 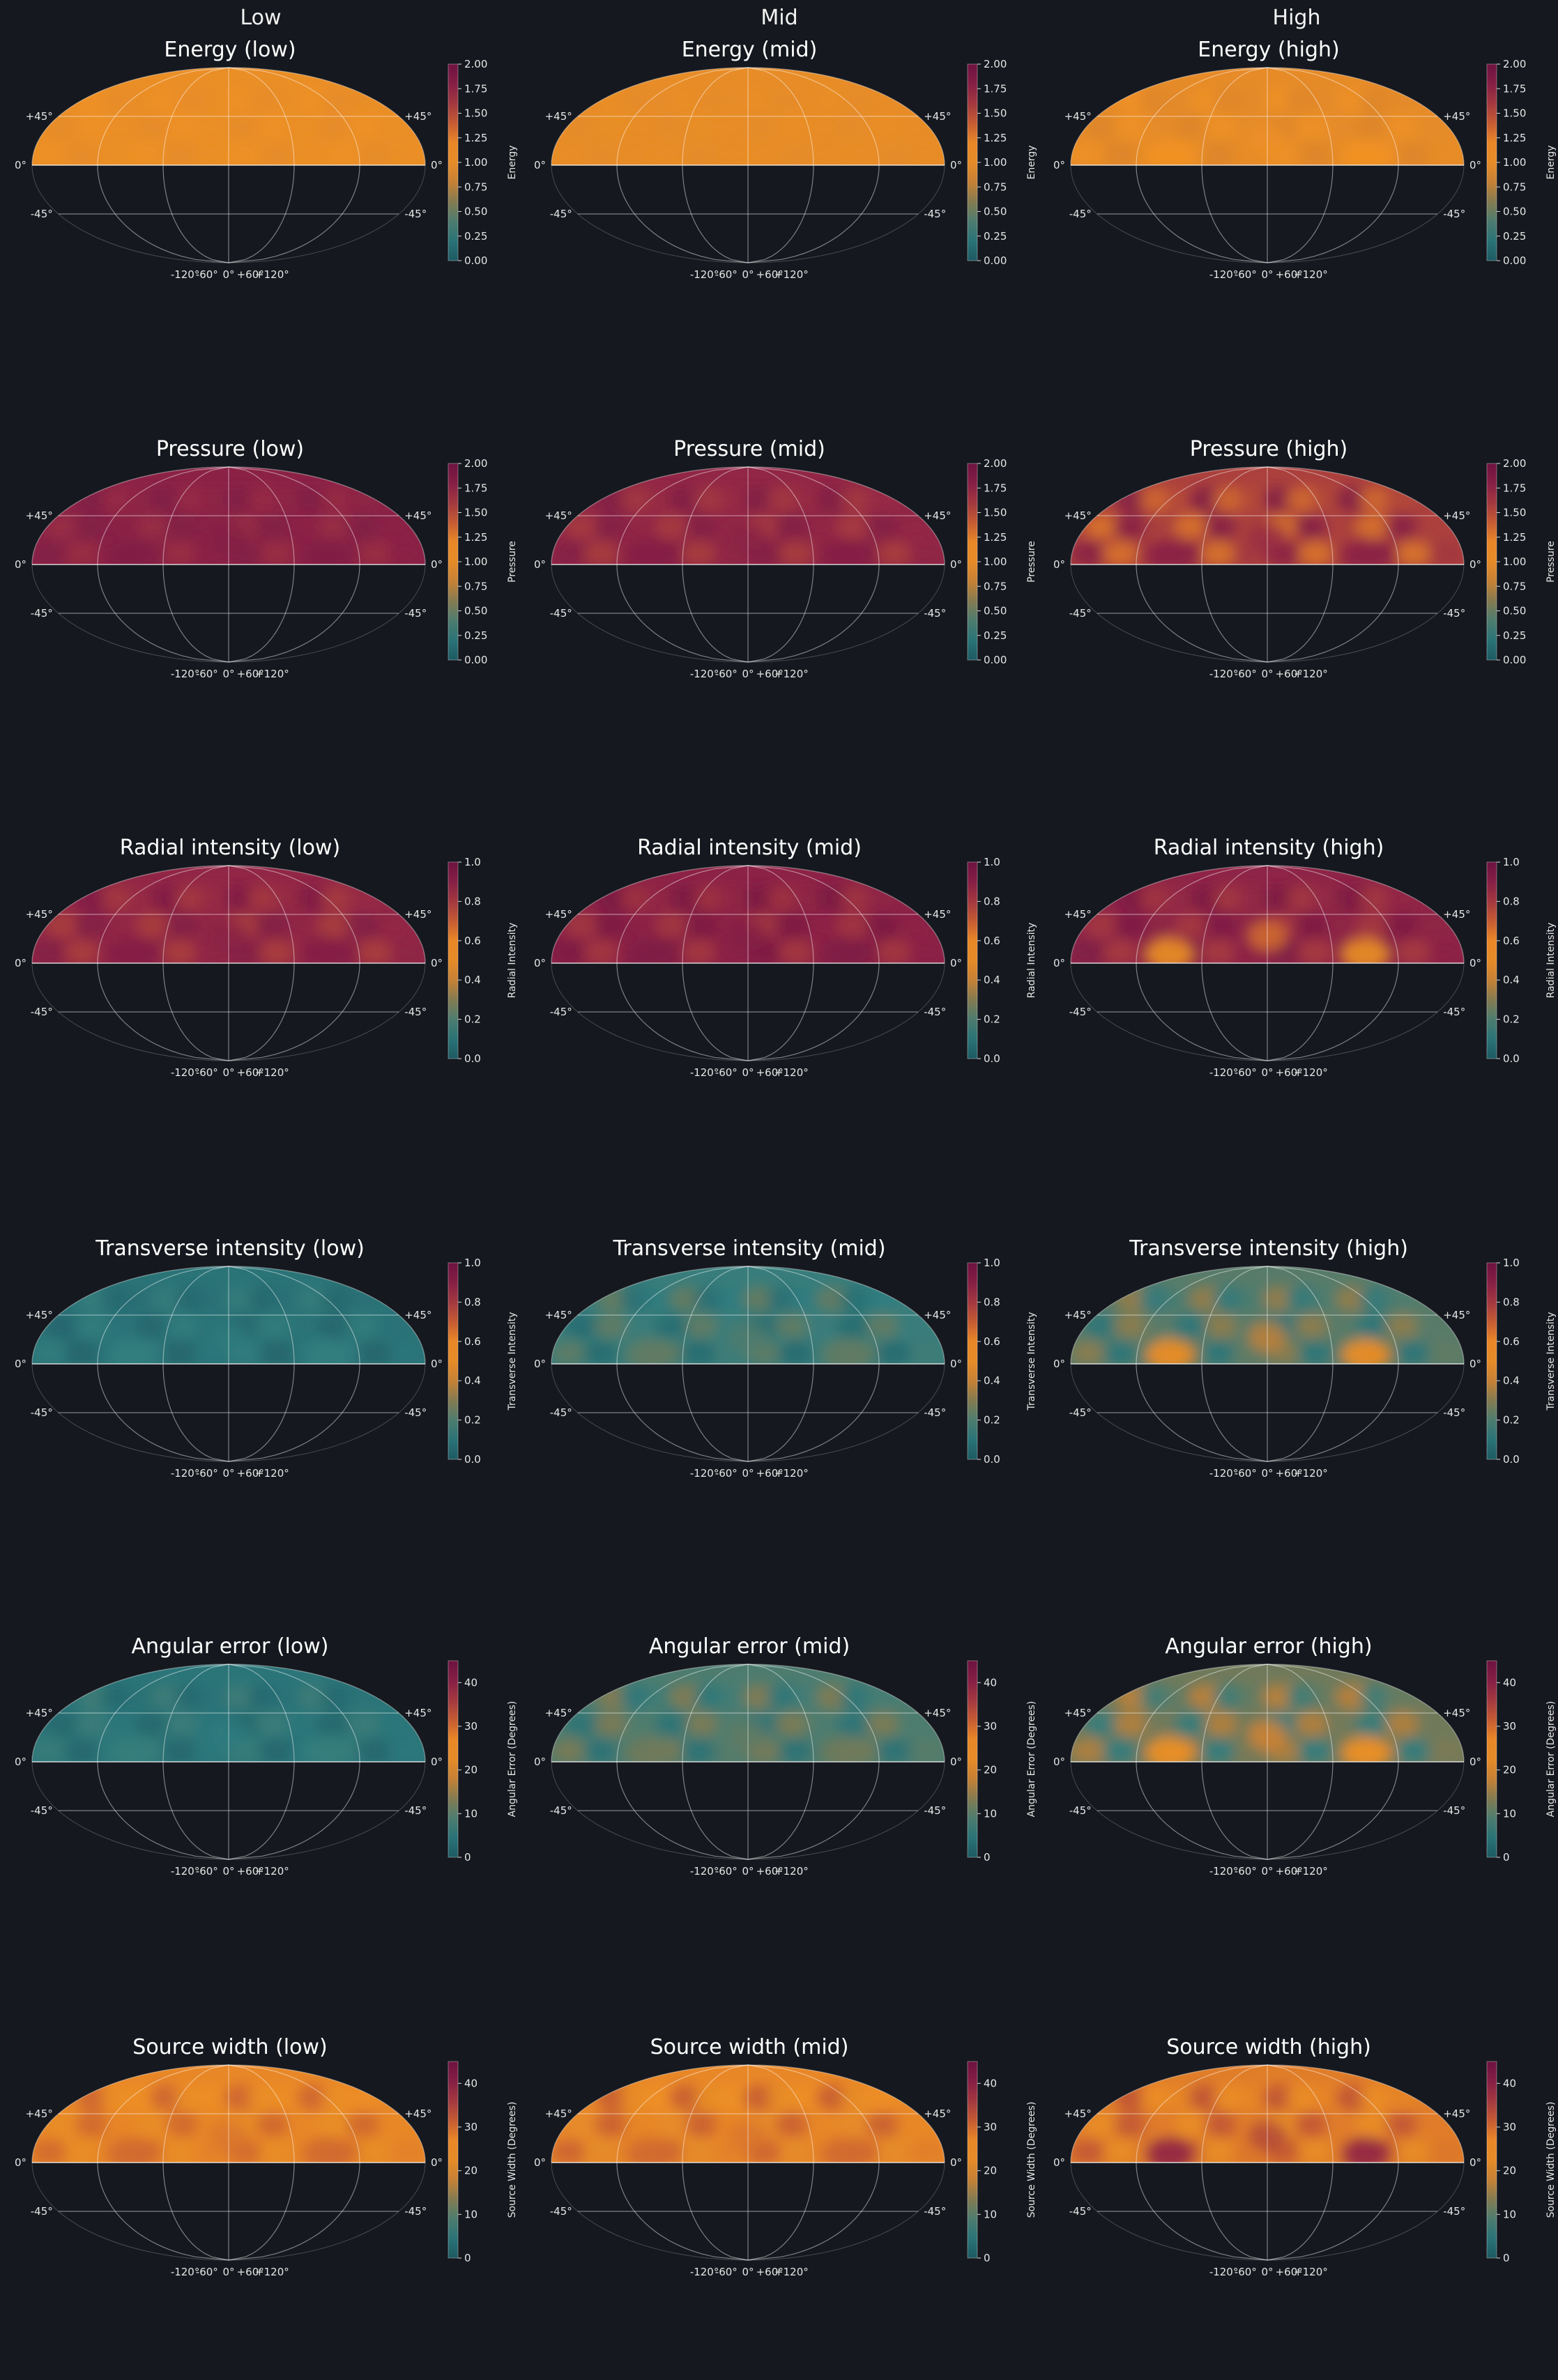 I want to click on panel-title: Angular error (high), so click(x=1269, y=1646).